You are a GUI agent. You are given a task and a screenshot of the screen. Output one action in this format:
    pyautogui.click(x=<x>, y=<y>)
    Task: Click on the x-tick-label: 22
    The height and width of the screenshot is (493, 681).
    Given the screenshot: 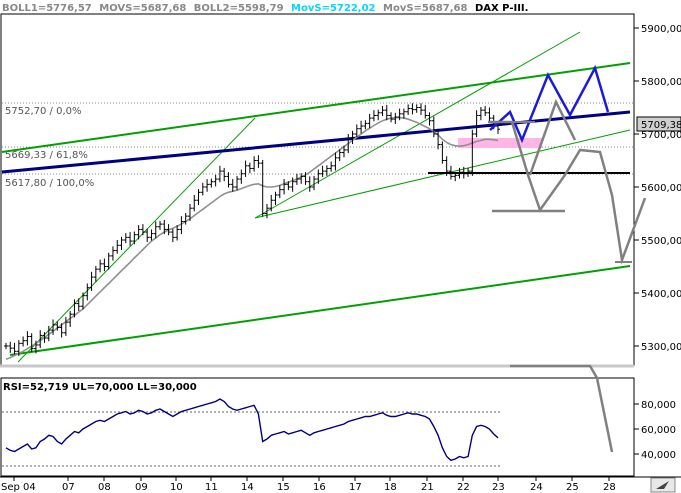 What is the action you would take?
    pyautogui.click(x=463, y=487)
    